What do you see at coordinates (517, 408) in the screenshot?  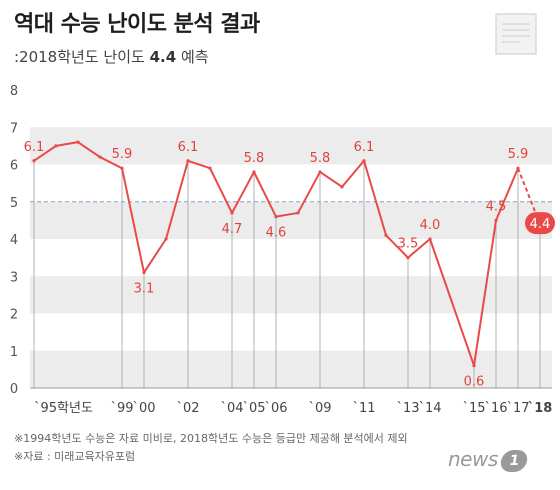 I see `x-tick-label: `17` at bounding box center [517, 408].